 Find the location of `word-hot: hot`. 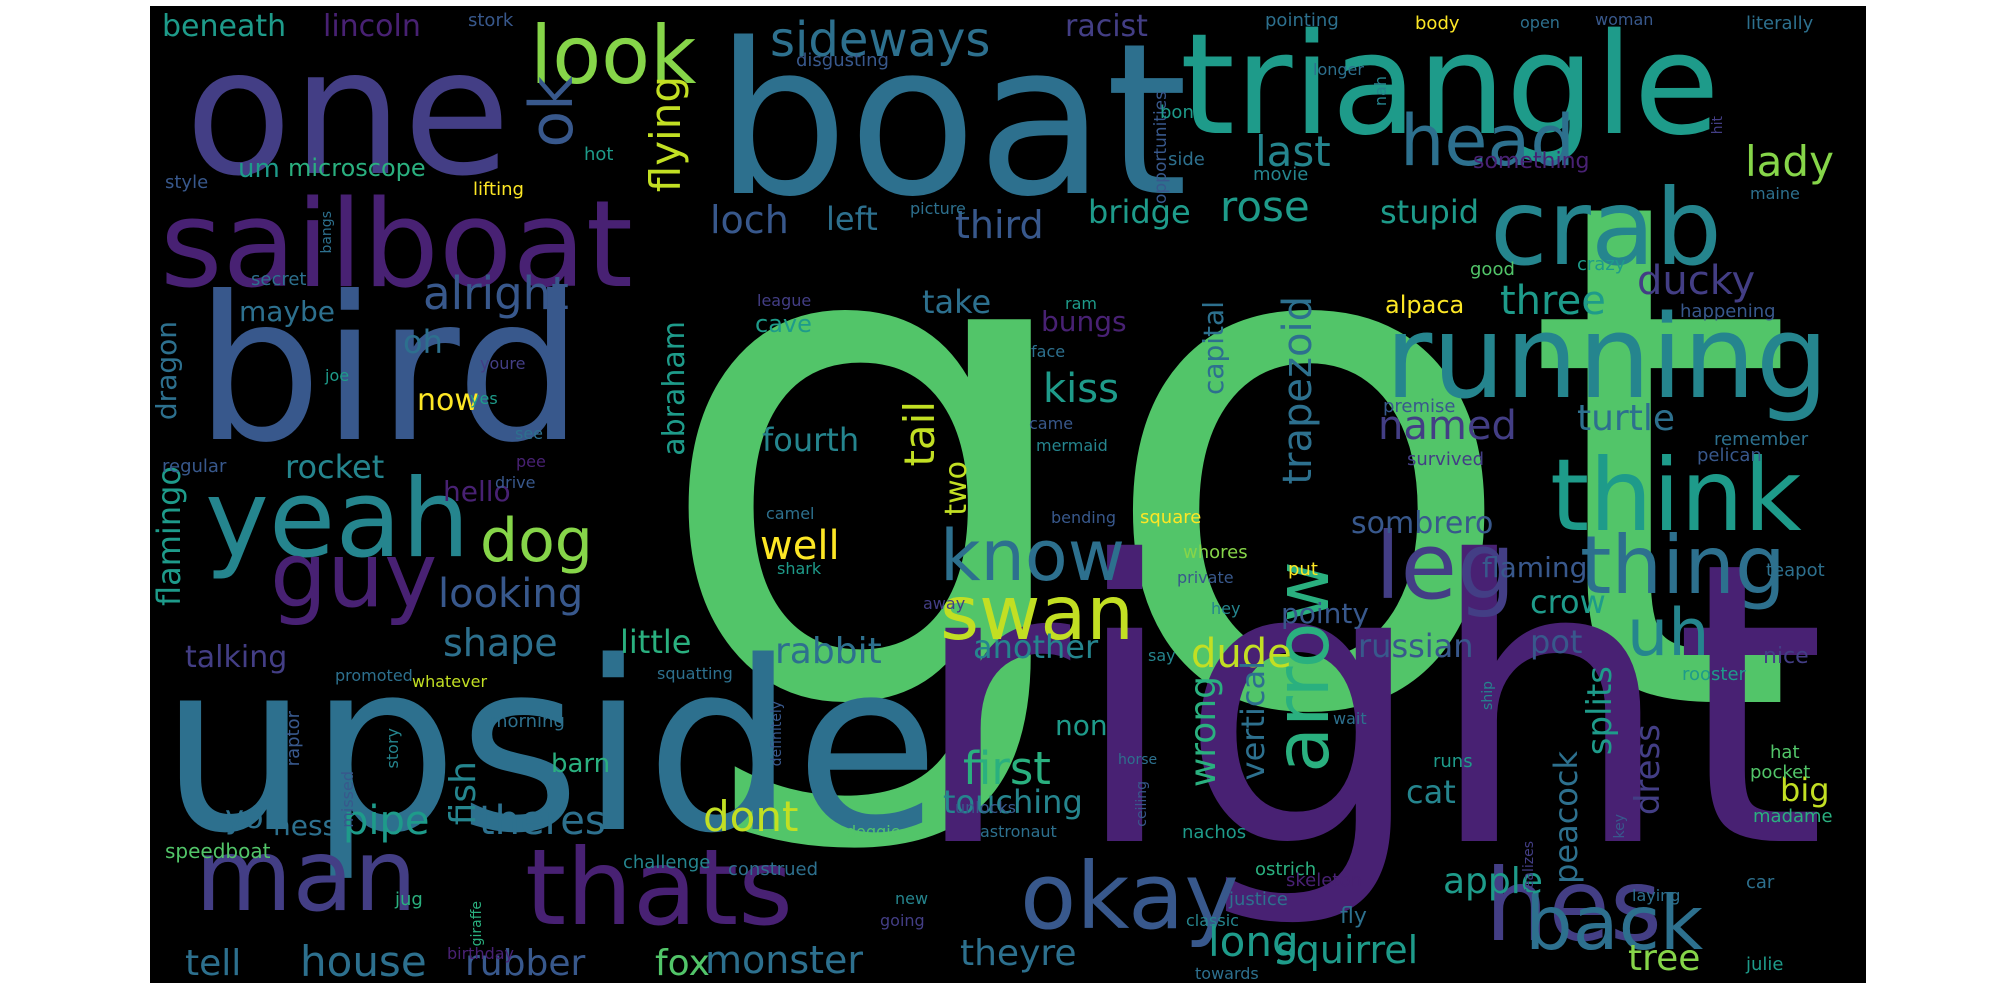

word-hot: hot is located at coordinates (599, 154).